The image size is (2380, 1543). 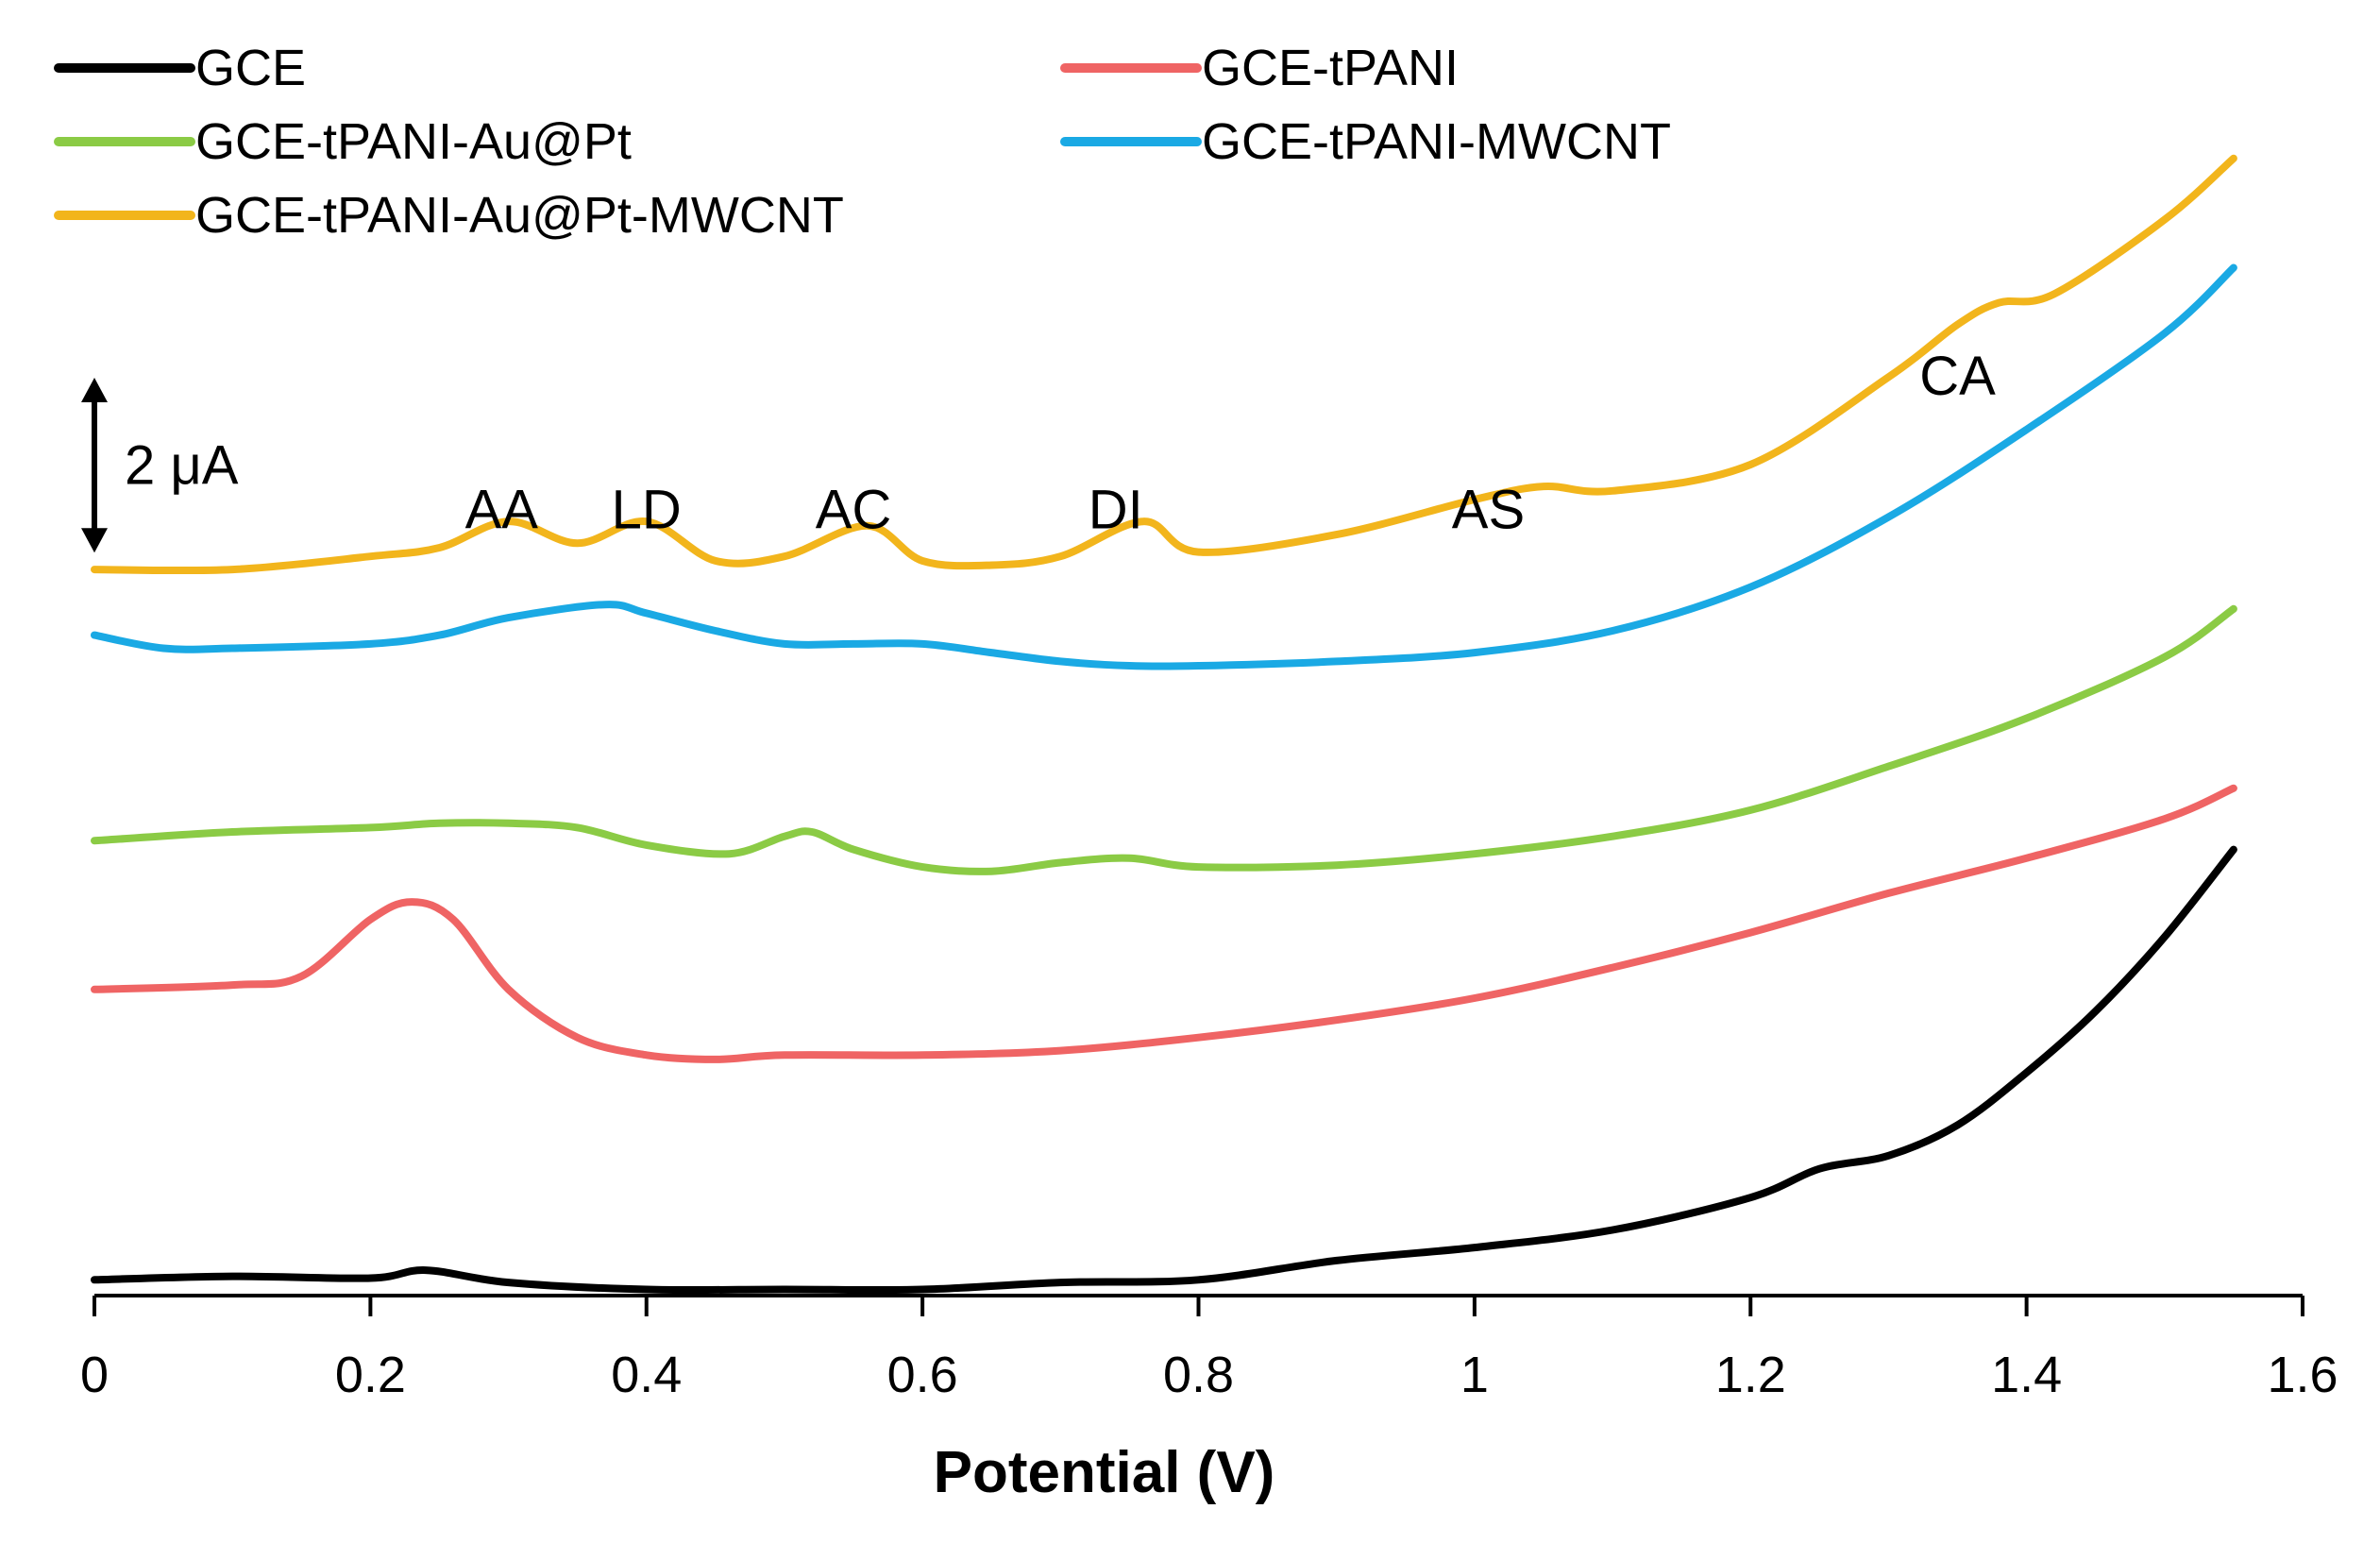 What do you see at coordinates (1437, 142) in the screenshot?
I see `legend-label-3: GCE-tPANI-MWCNT` at bounding box center [1437, 142].